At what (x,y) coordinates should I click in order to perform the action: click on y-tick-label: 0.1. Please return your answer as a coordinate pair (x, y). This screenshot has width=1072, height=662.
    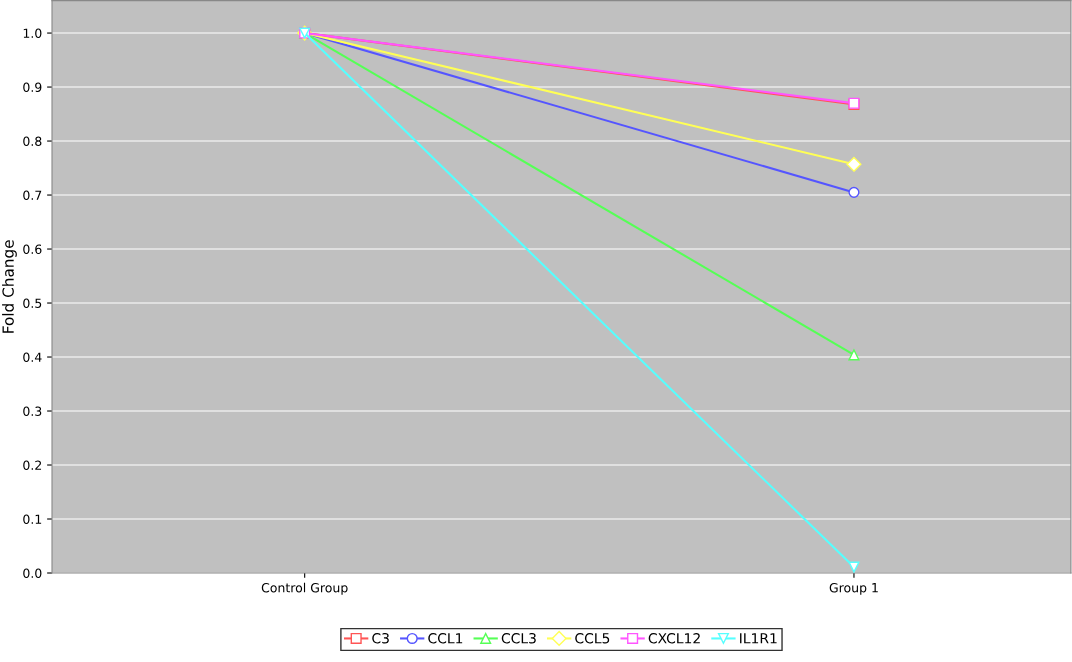
    Looking at the image, I should click on (32, 519).